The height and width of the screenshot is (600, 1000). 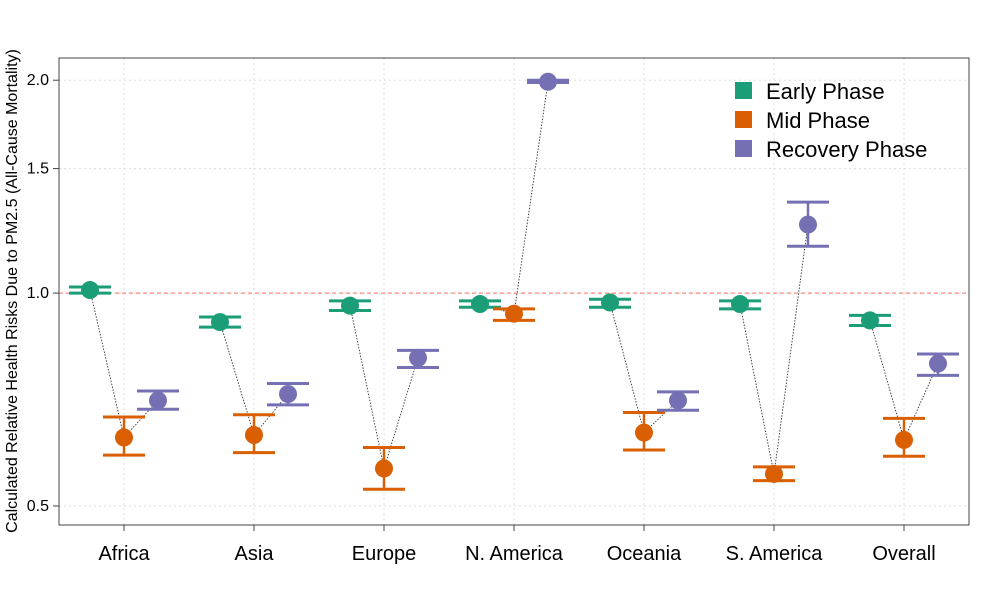 I want to click on x-tick-label: Oceania, so click(x=644, y=554).